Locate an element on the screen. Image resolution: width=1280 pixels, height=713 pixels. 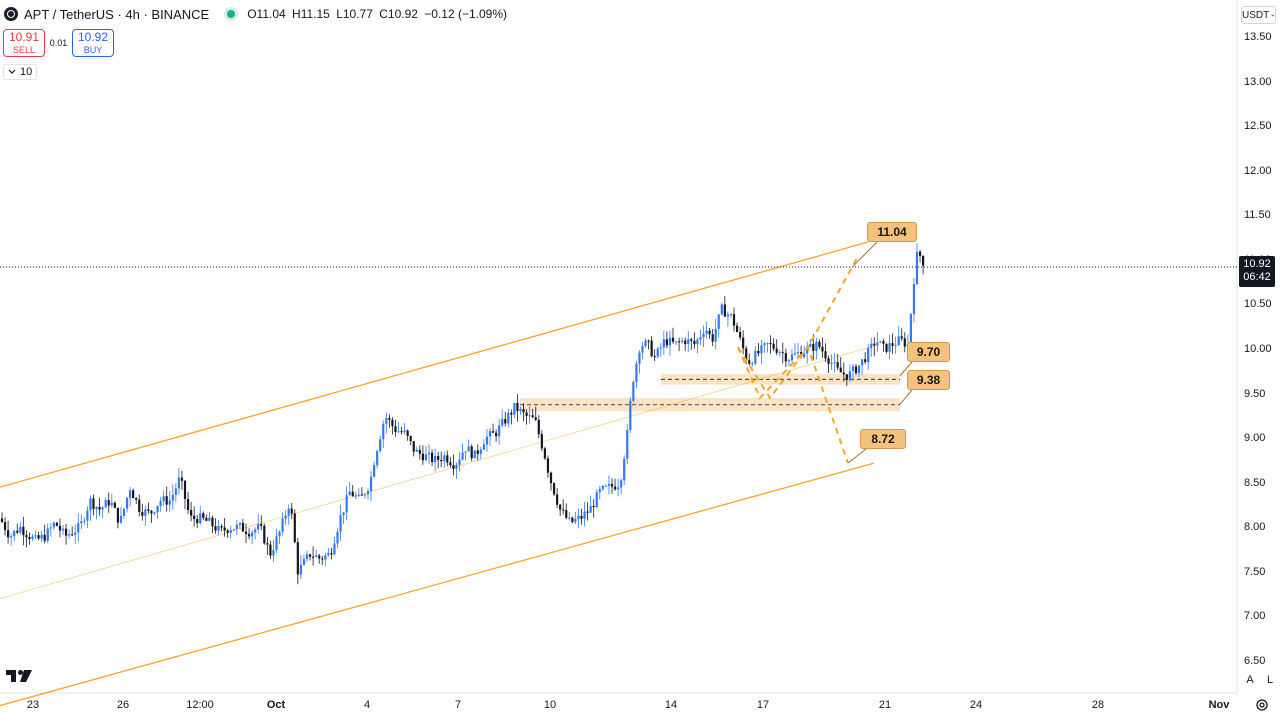
gear-icon is located at coordinates (1262, 705).